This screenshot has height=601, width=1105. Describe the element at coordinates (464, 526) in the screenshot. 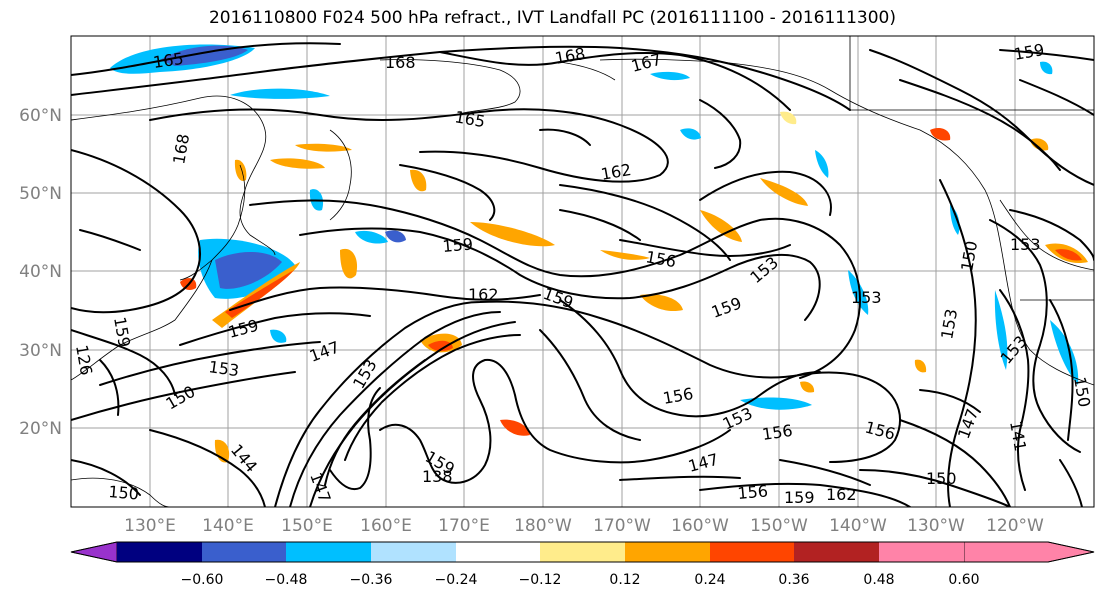

I see `lon-label: 170°E` at that location.